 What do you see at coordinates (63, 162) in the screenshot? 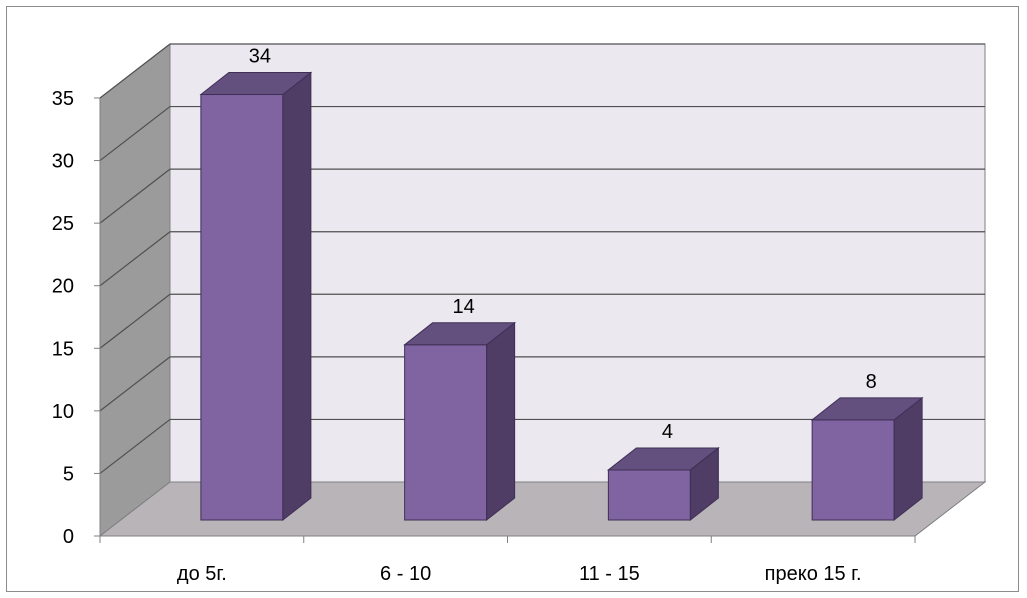
I see `y-tick-label: 30` at bounding box center [63, 162].